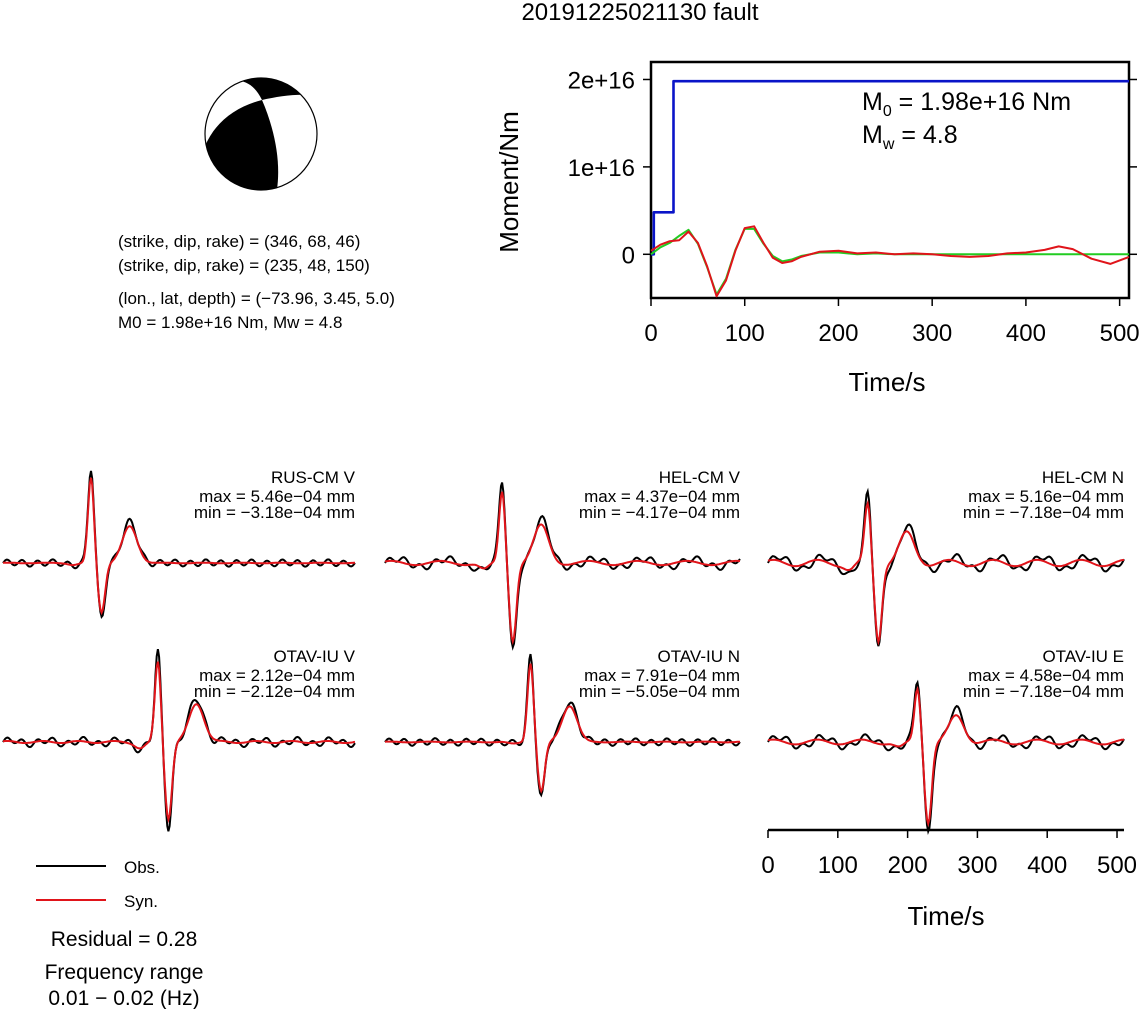 Image resolution: width=1139 pixels, height=1009 pixels. What do you see at coordinates (945, 916) in the screenshot?
I see `waveform-xlabel: Time/s` at bounding box center [945, 916].